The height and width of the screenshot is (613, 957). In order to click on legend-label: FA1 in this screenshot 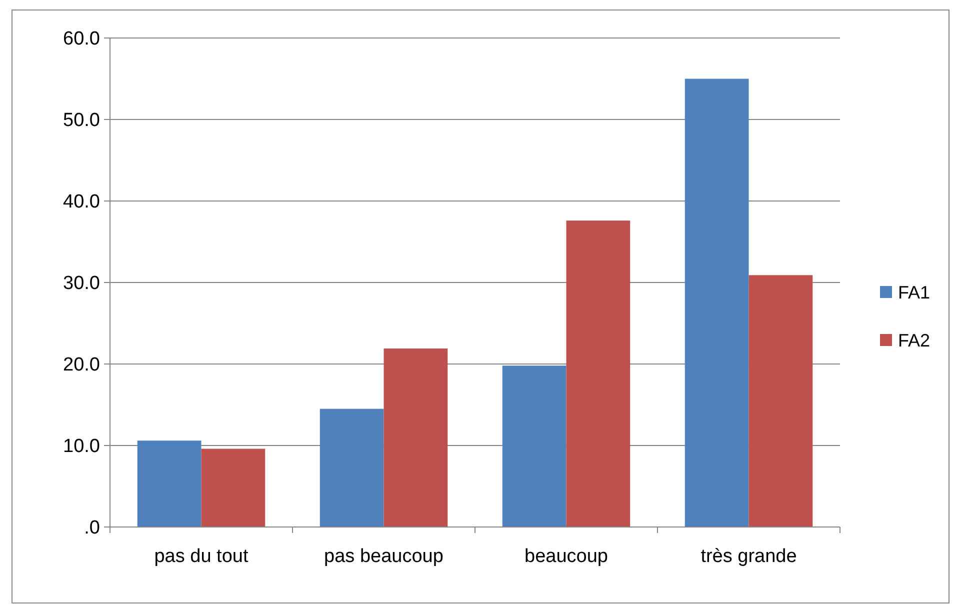, I will do `click(914, 292)`.